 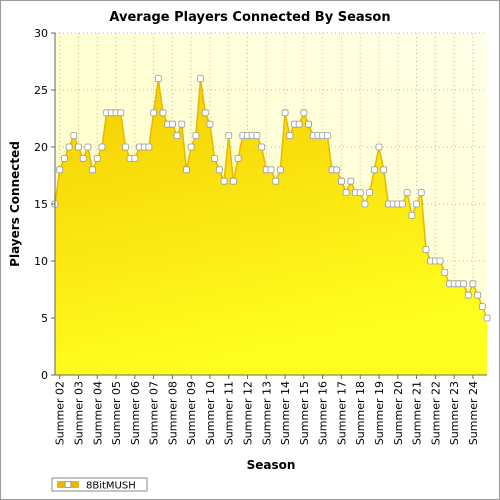 What do you see at coordinates (473, 413) in the screenshot?
I see `x-tick-label: Summer 24` at bounding box center [473, 413].